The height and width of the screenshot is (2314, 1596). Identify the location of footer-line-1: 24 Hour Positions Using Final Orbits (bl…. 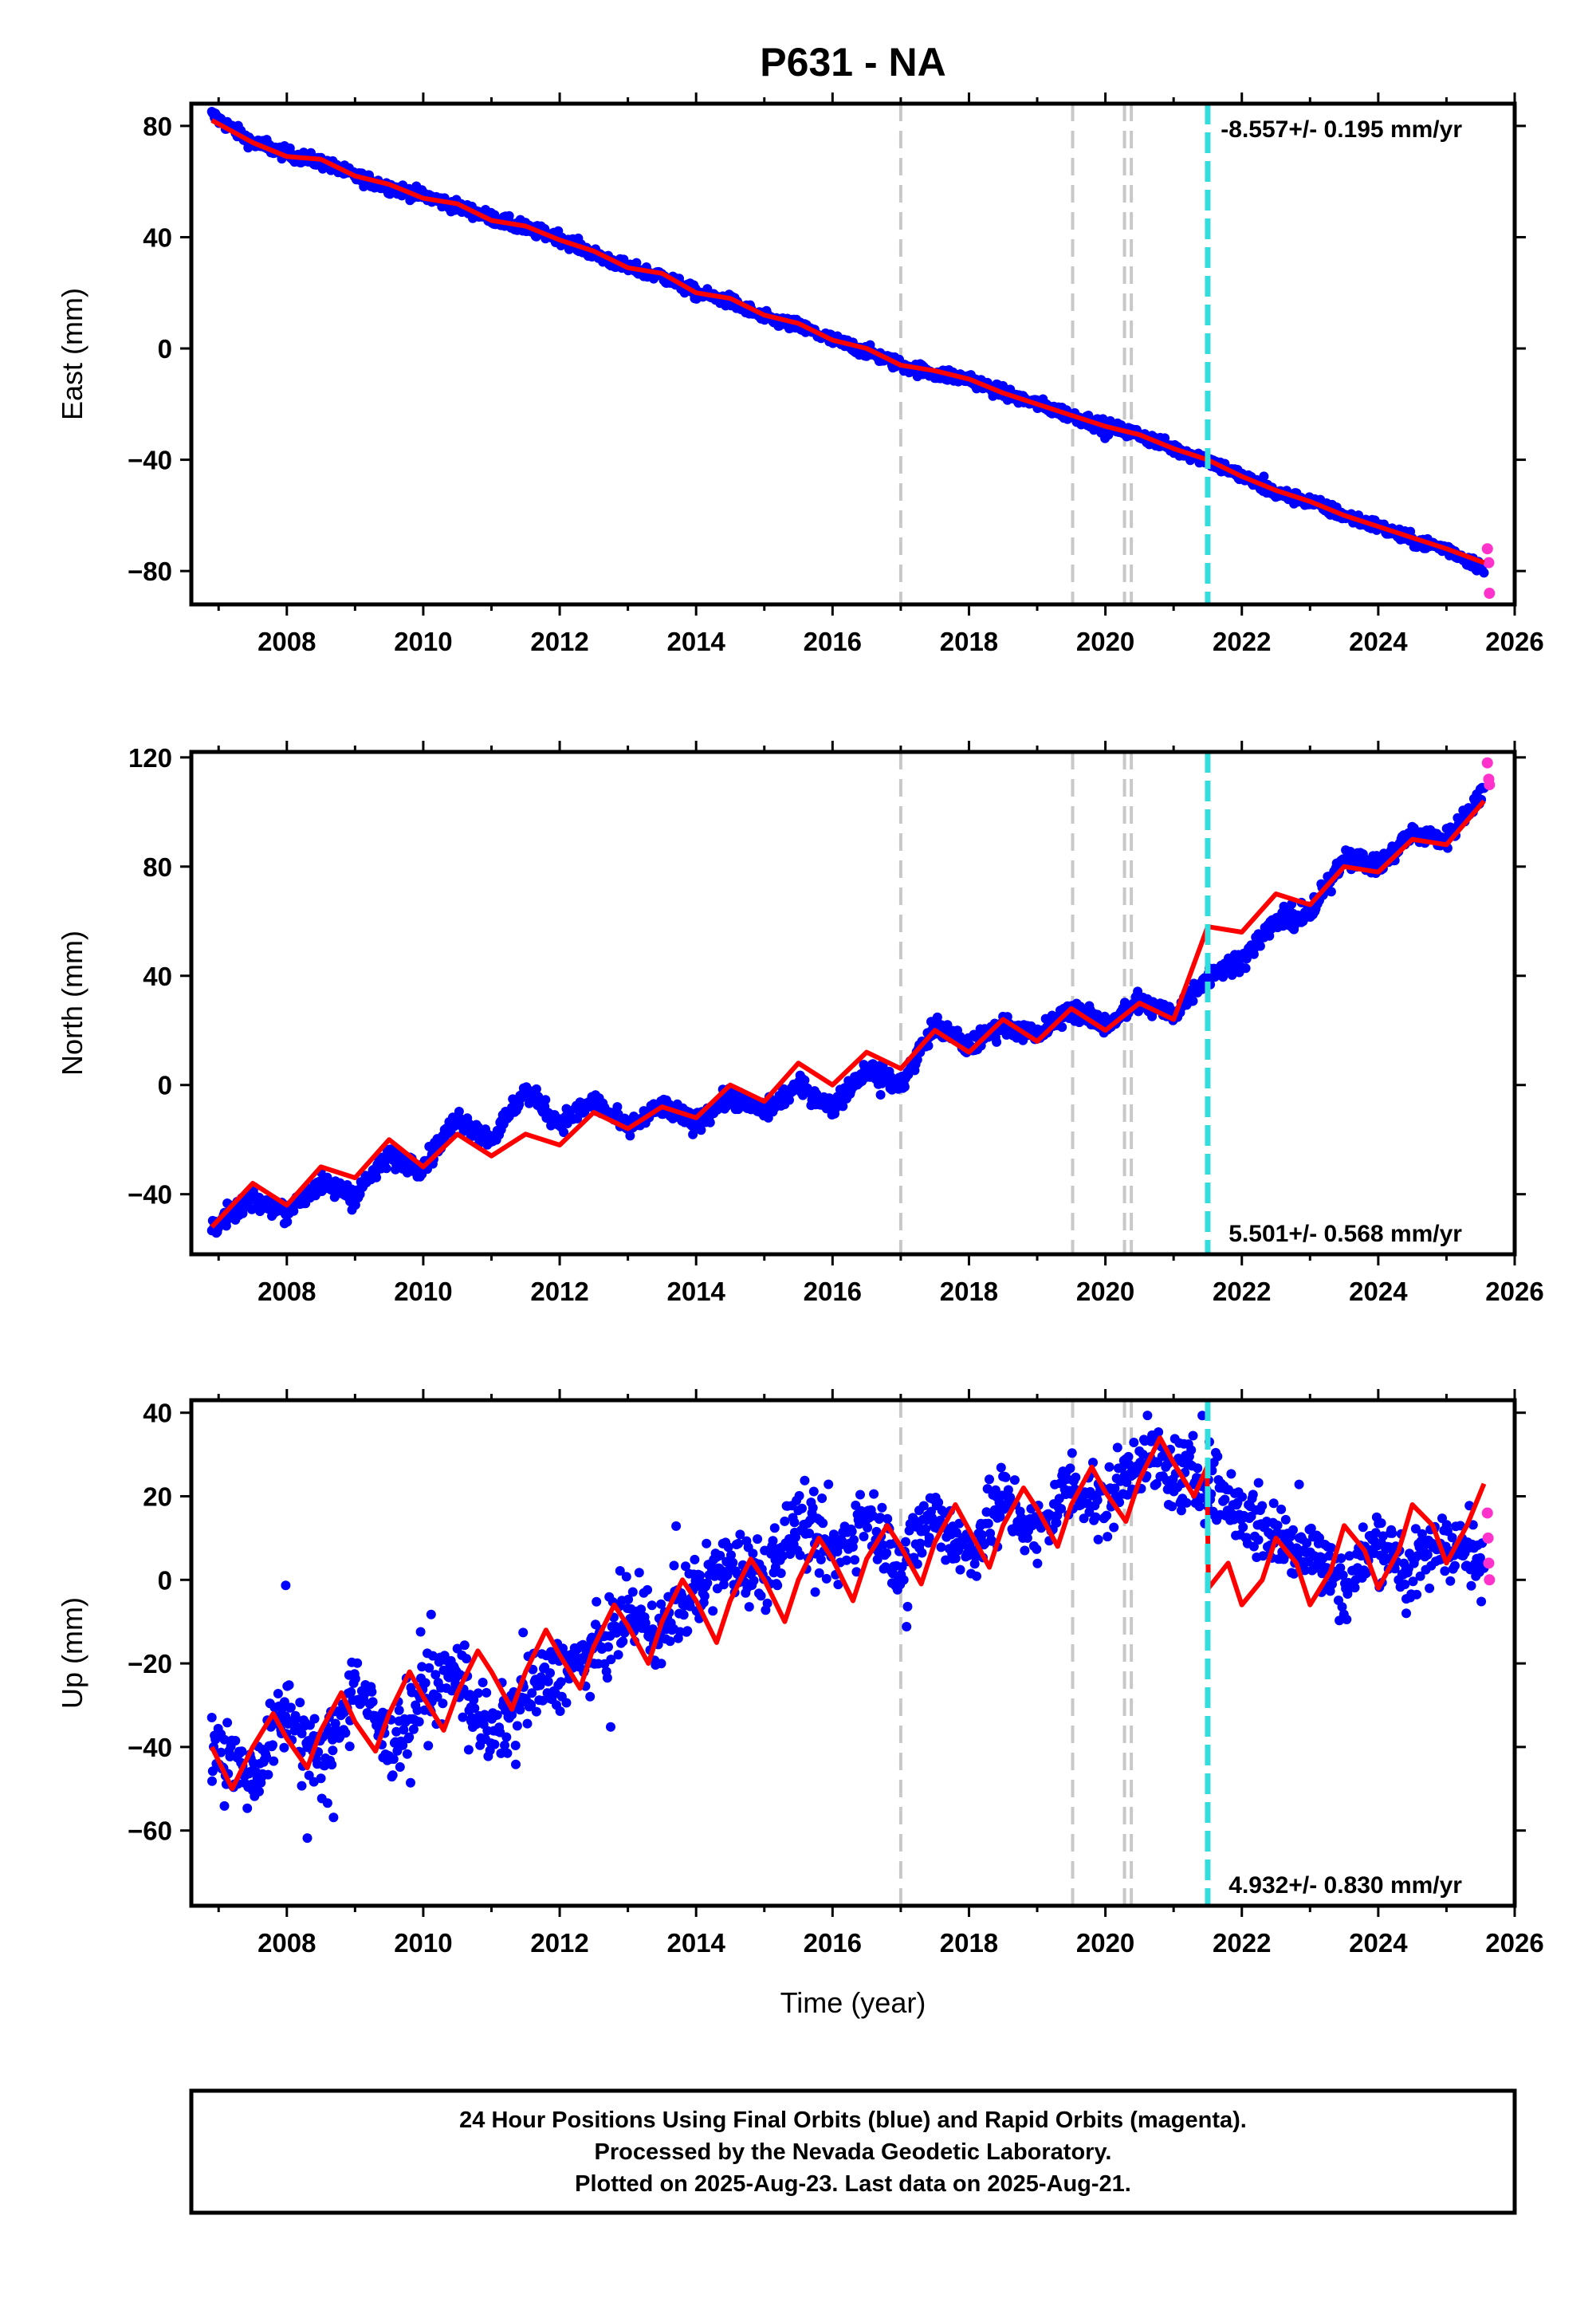
(853, 2120).